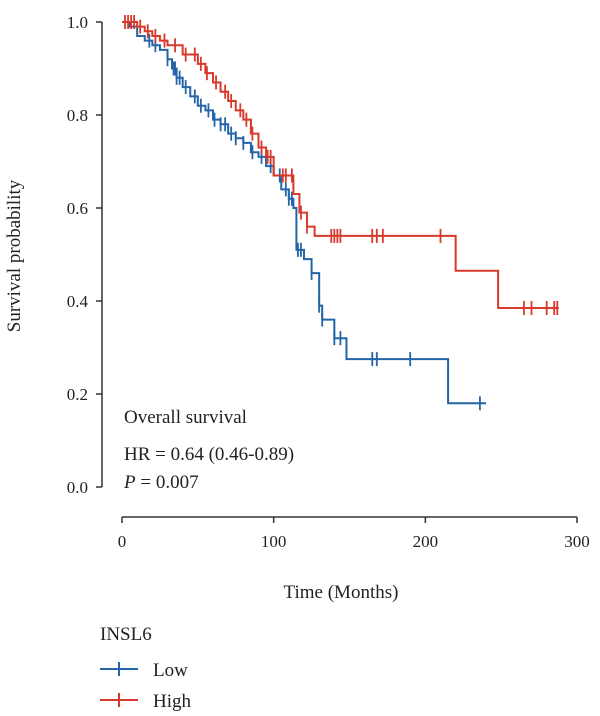 The width and height of the screenshot is (600, 716). What do you see at coordinates (209, 454) in the screenshot?
I see `annotation-hr: HR = 0.64 (0.46-0.89)` at bounding box center [209, 454].